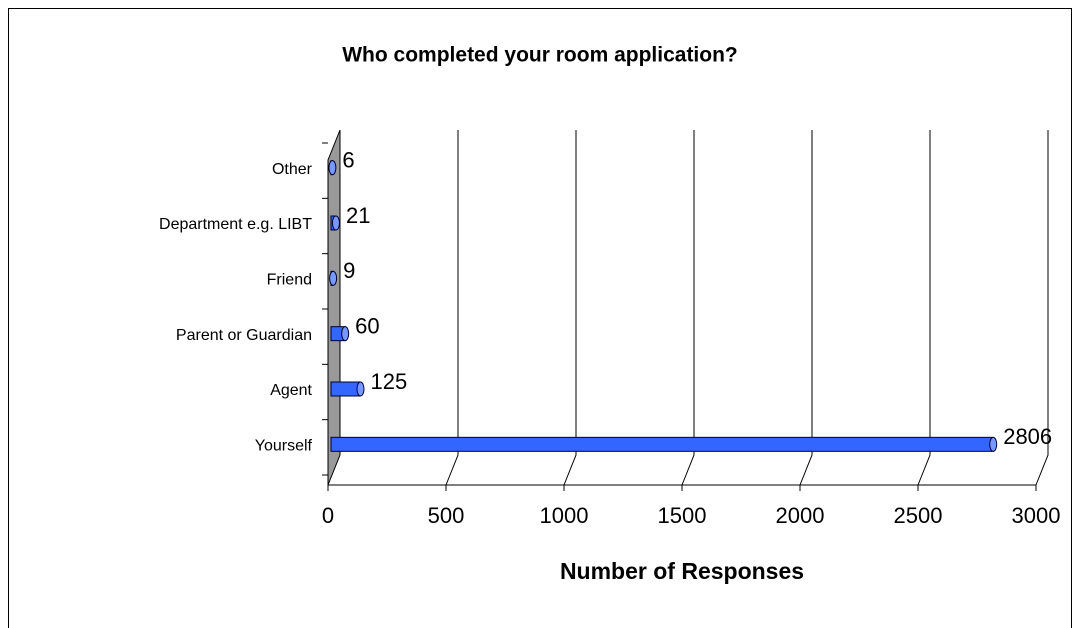  I want to click on y-tick-label: Department e.g. LIBT, so click(235, 224).